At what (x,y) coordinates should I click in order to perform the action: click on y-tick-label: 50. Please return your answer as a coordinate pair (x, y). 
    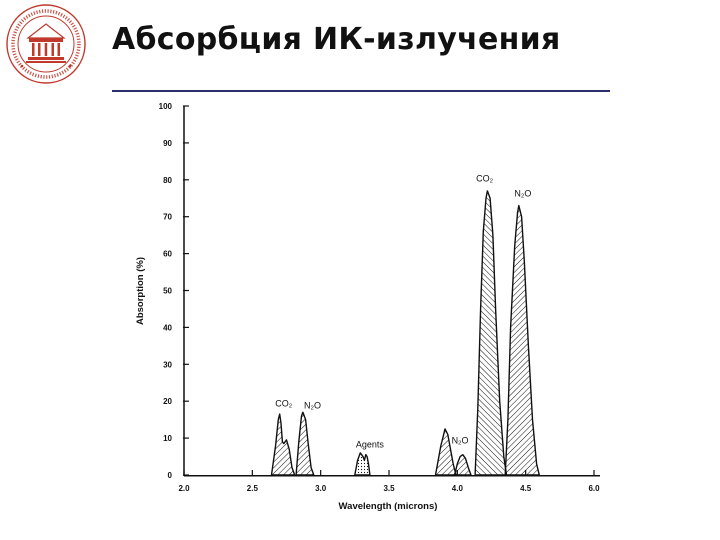
    Looking at the image, I should click on (167, 291).